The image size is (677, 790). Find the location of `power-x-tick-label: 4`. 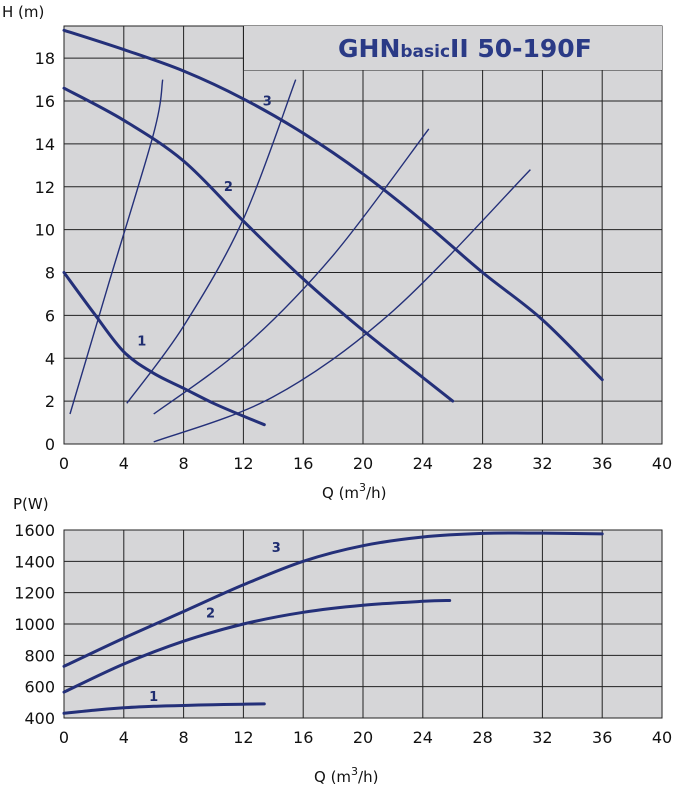

power-x-tick-label: 4 is located at coordinates (124, 737).